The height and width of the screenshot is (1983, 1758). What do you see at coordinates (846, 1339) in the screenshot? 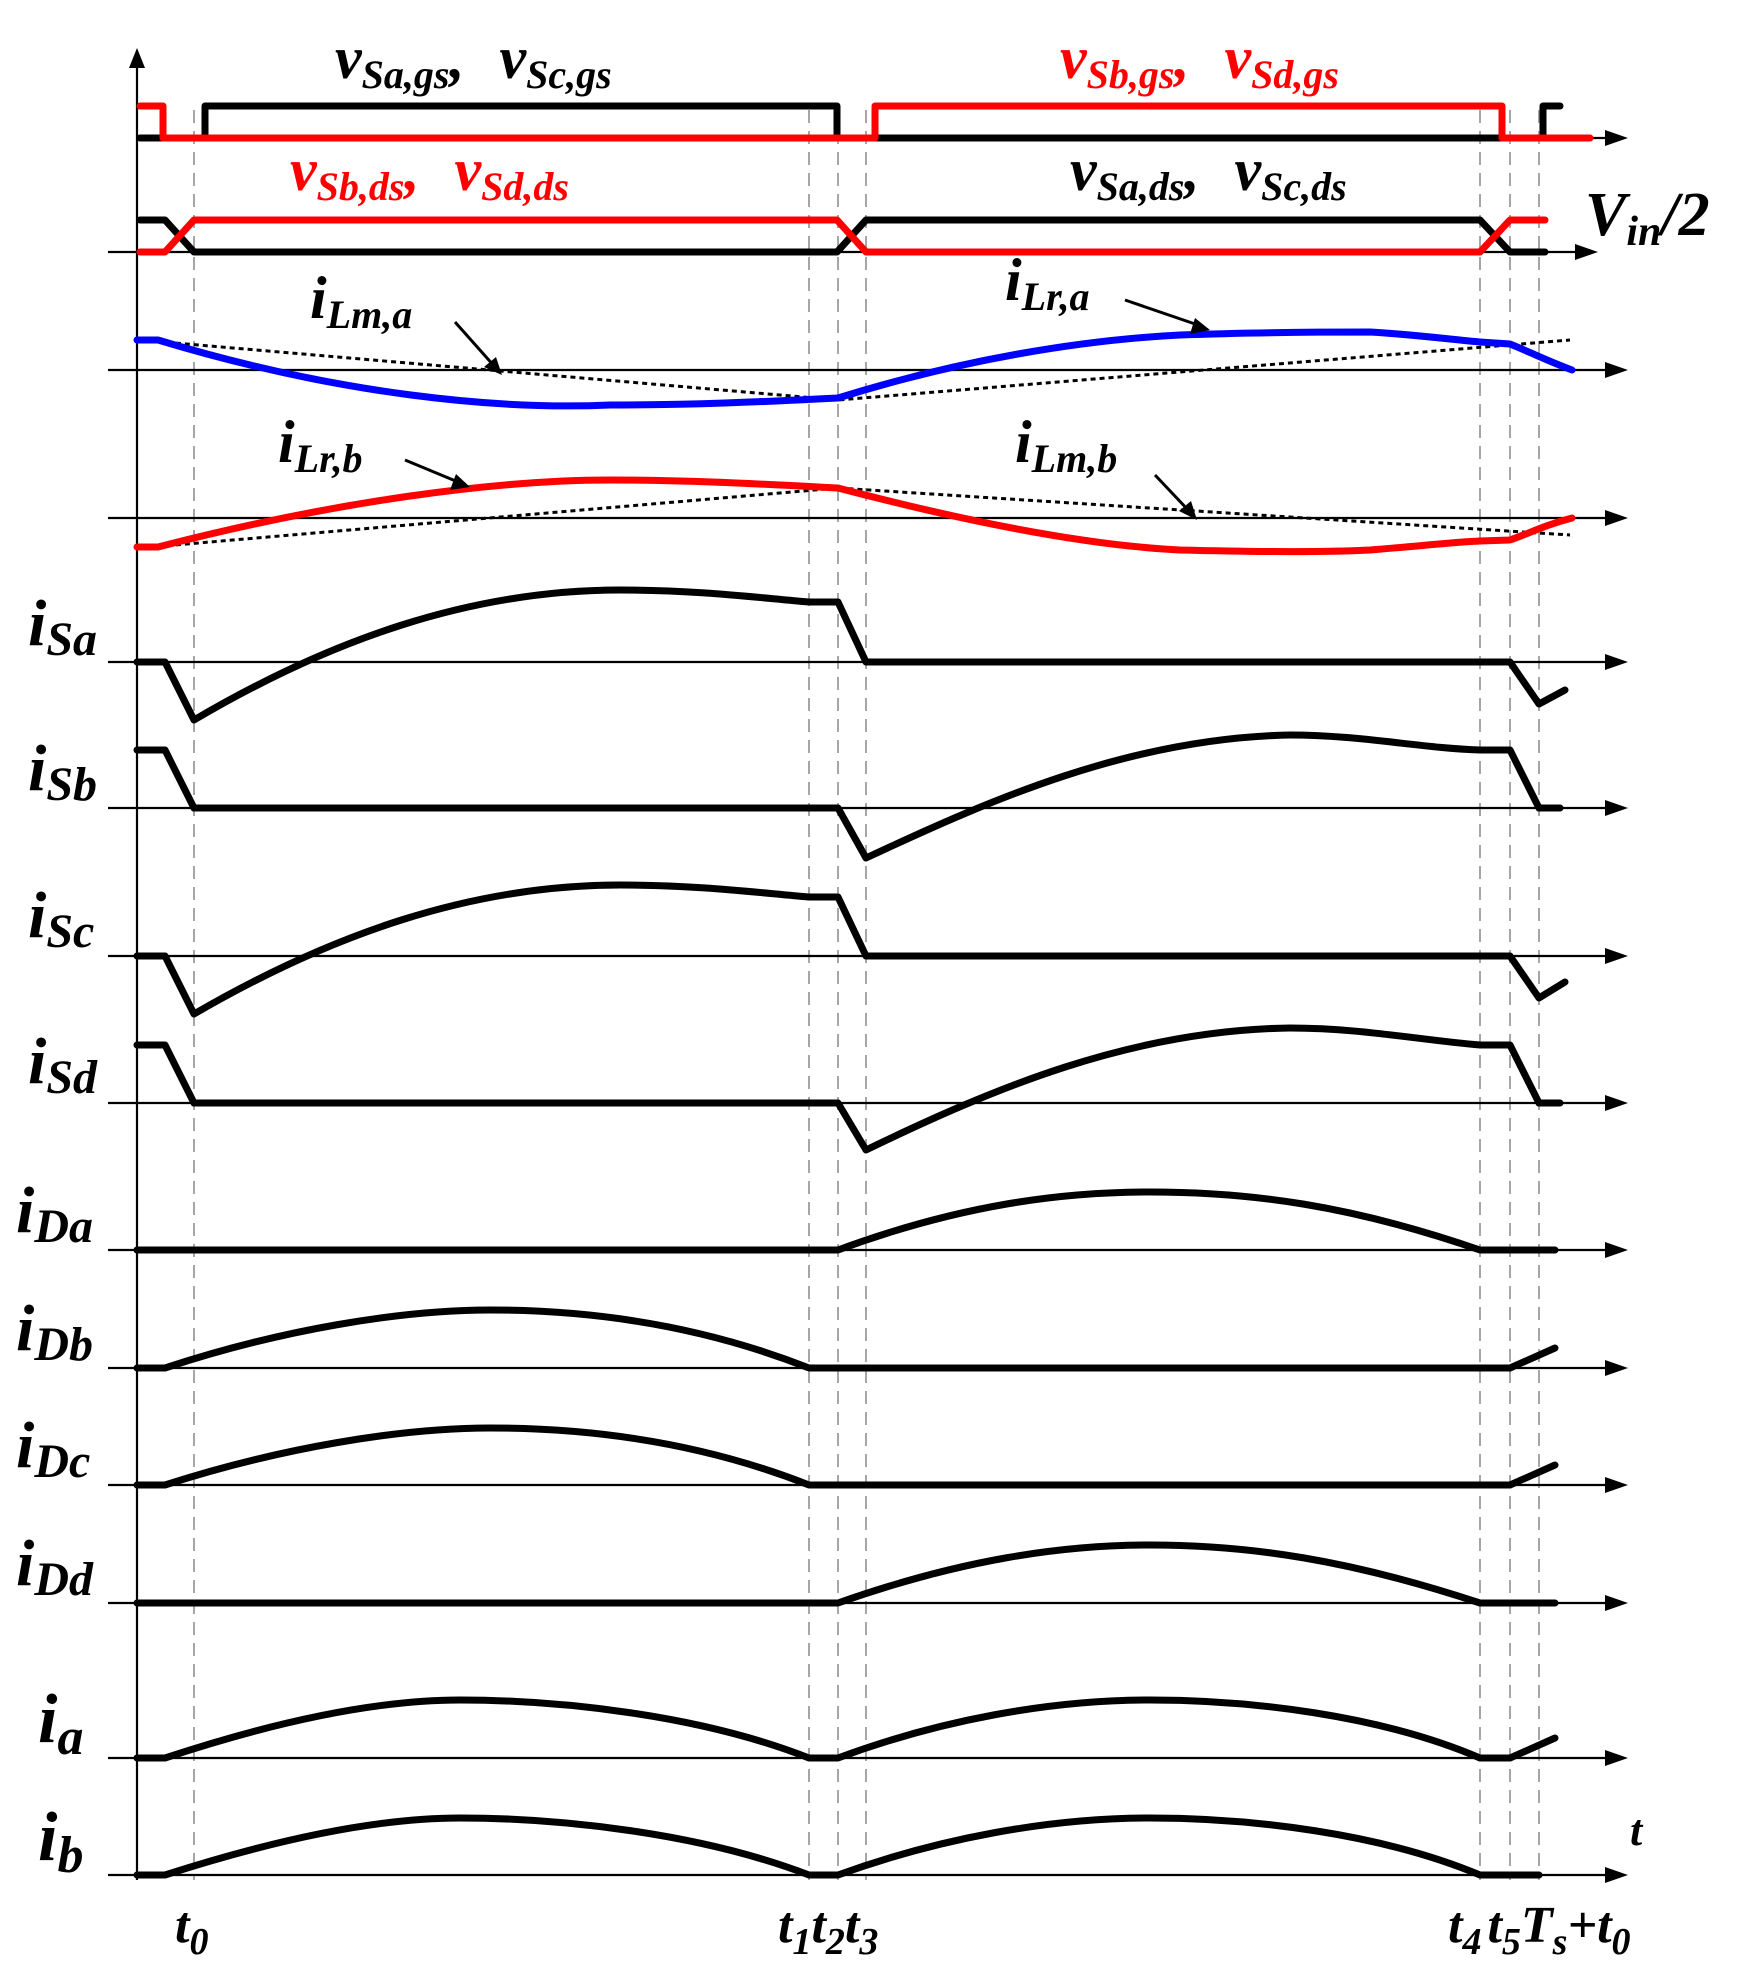
I see `idb-wave` at bounding box center [846, 1339].